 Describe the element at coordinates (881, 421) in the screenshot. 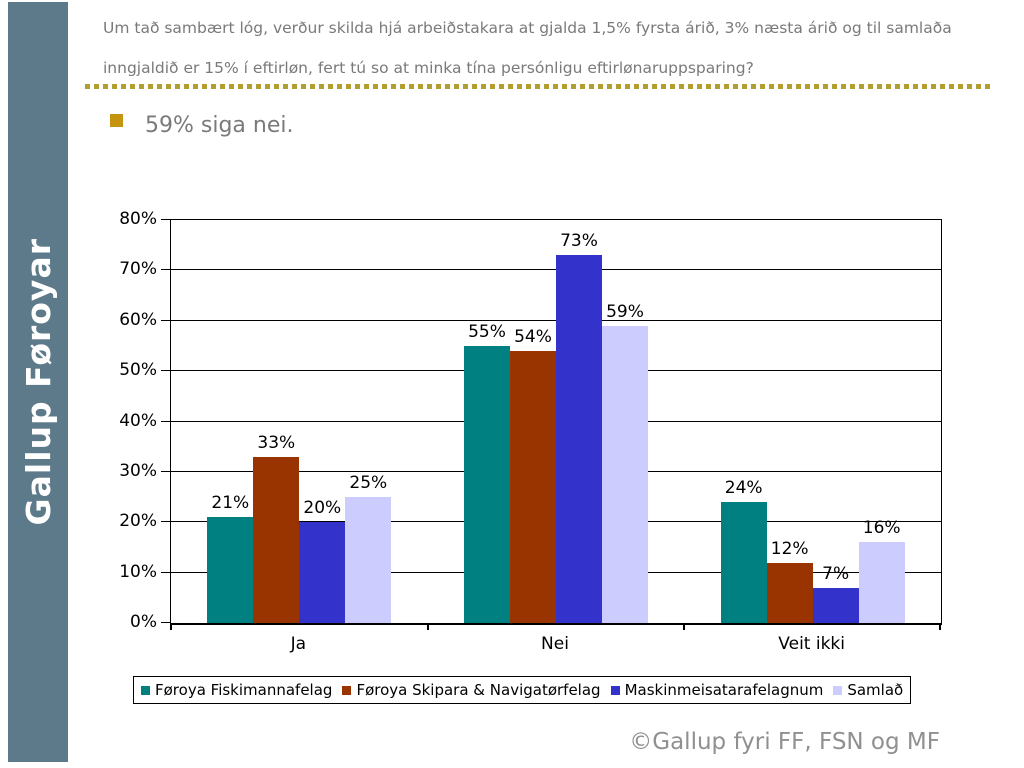

I see `bar-slot: 16%` at that location.